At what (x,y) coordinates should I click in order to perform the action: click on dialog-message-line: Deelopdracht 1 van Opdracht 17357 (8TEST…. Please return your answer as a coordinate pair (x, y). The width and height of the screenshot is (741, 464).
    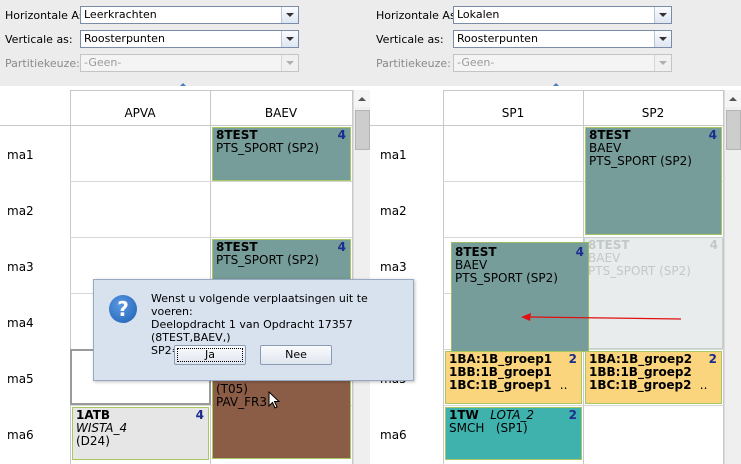
    Looking at the image, I should click on (252, 331).